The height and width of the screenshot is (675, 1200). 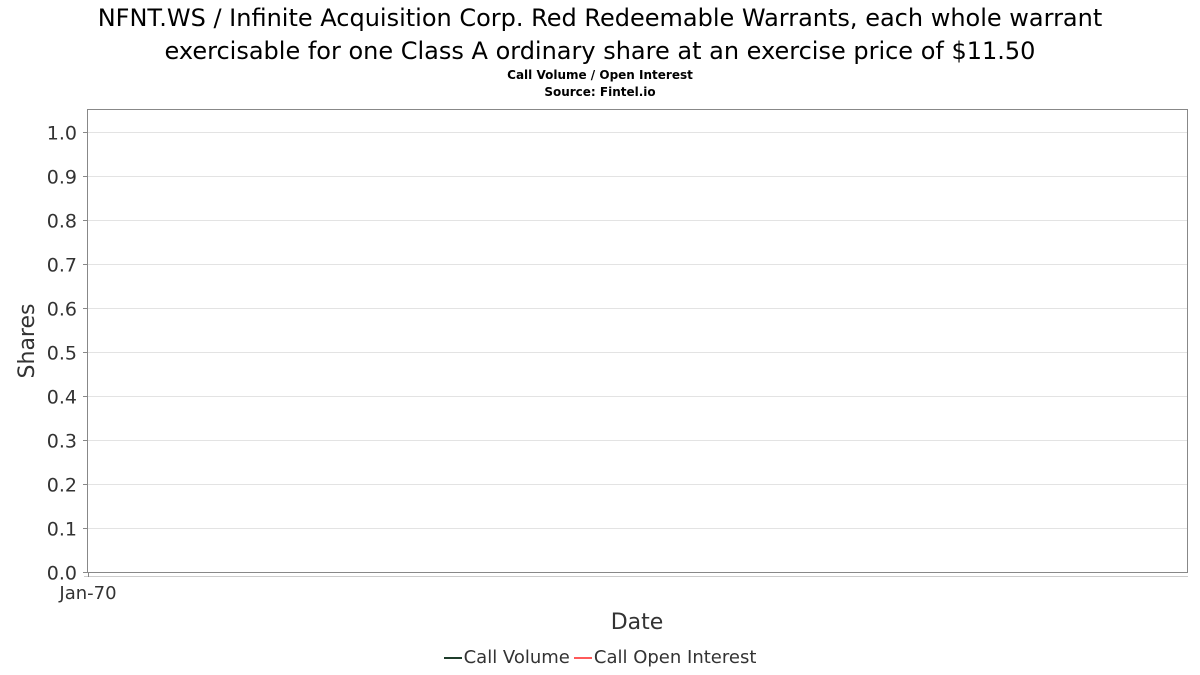 I want to click on y-tick-label: 1.0, so click(x=62, y=134).